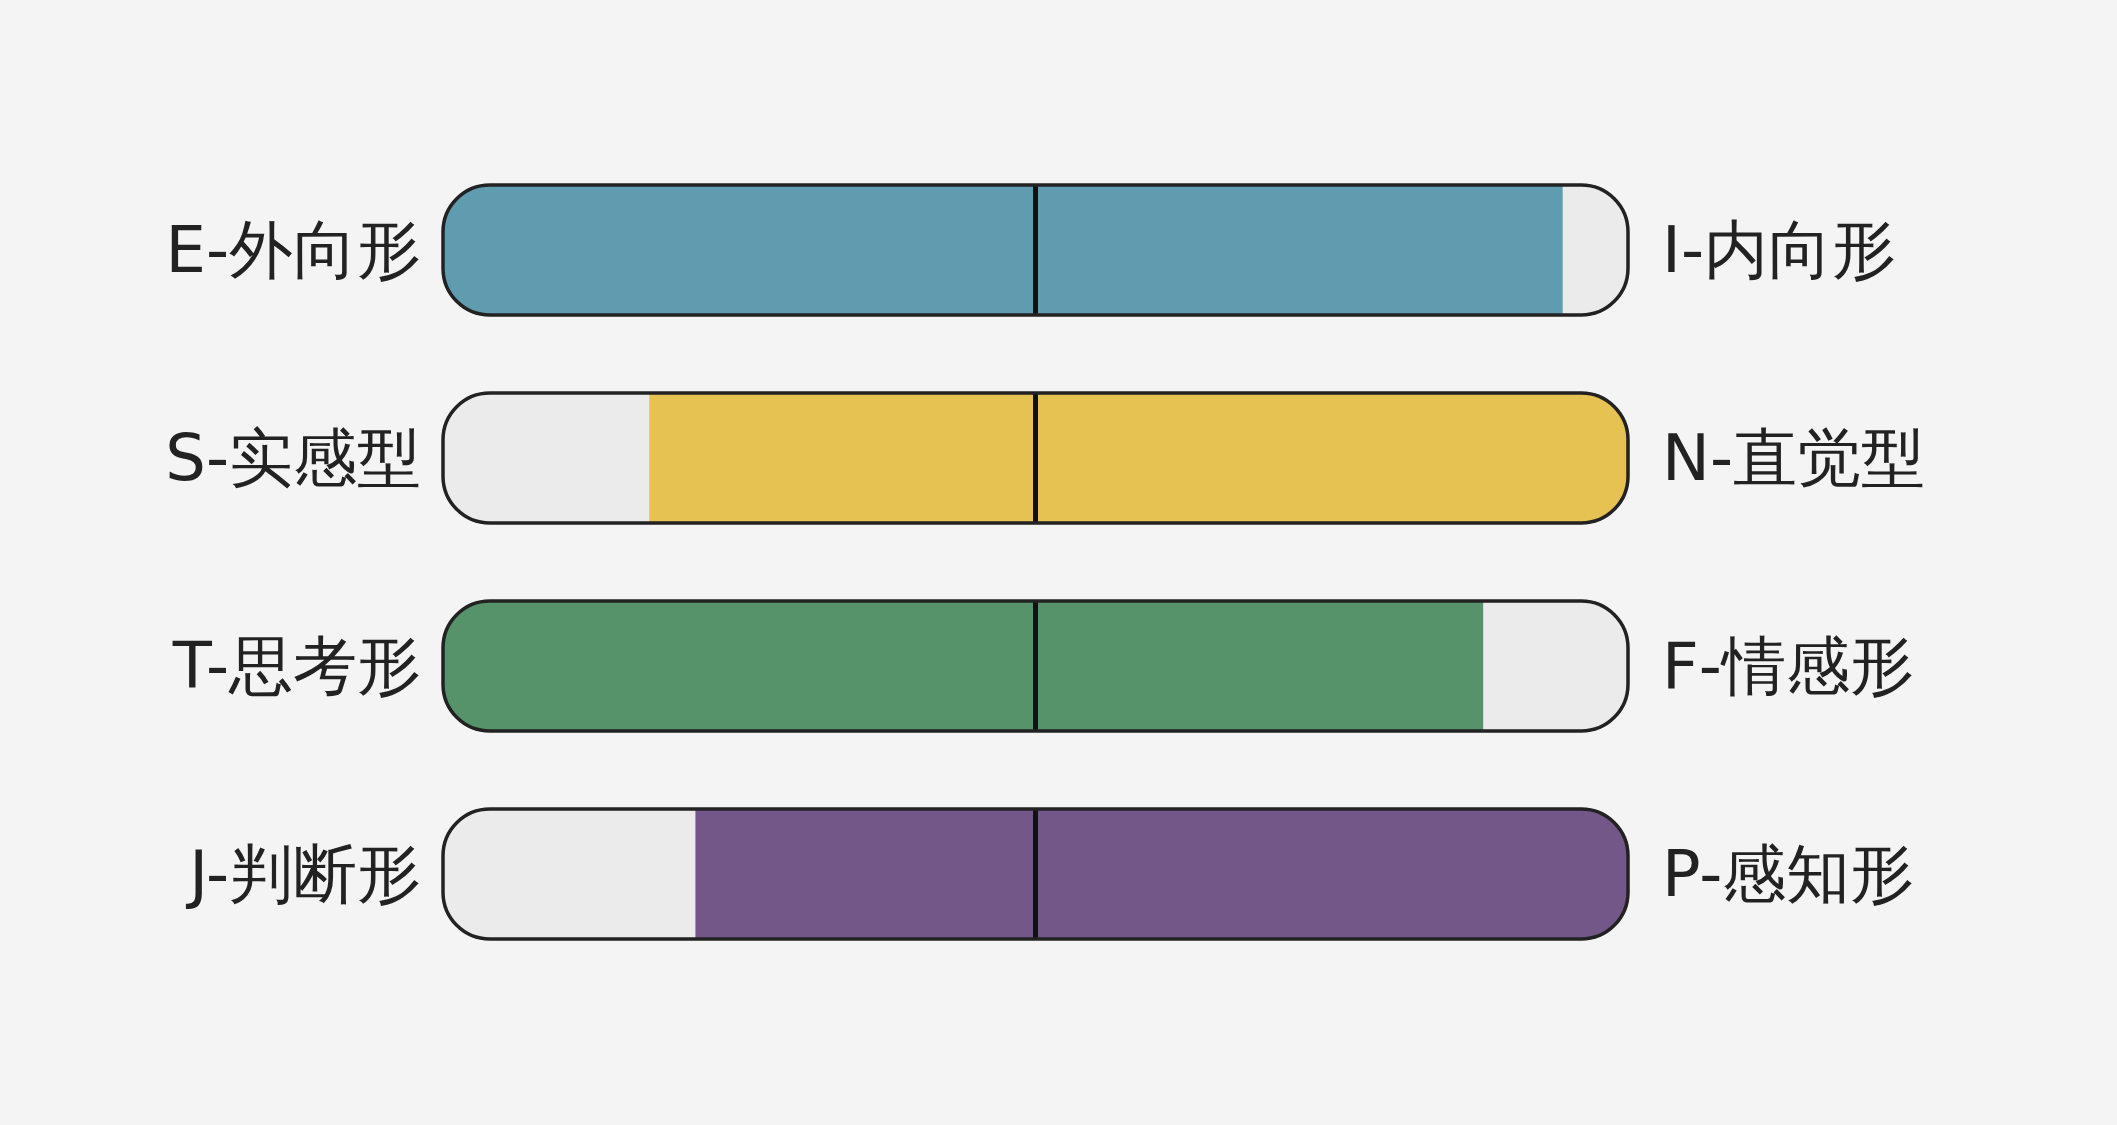 The image size is (2117, 1125). Describe the element at coordinates (1793, 458) in the screenshot. I see `text: N-直觉型` at that location.